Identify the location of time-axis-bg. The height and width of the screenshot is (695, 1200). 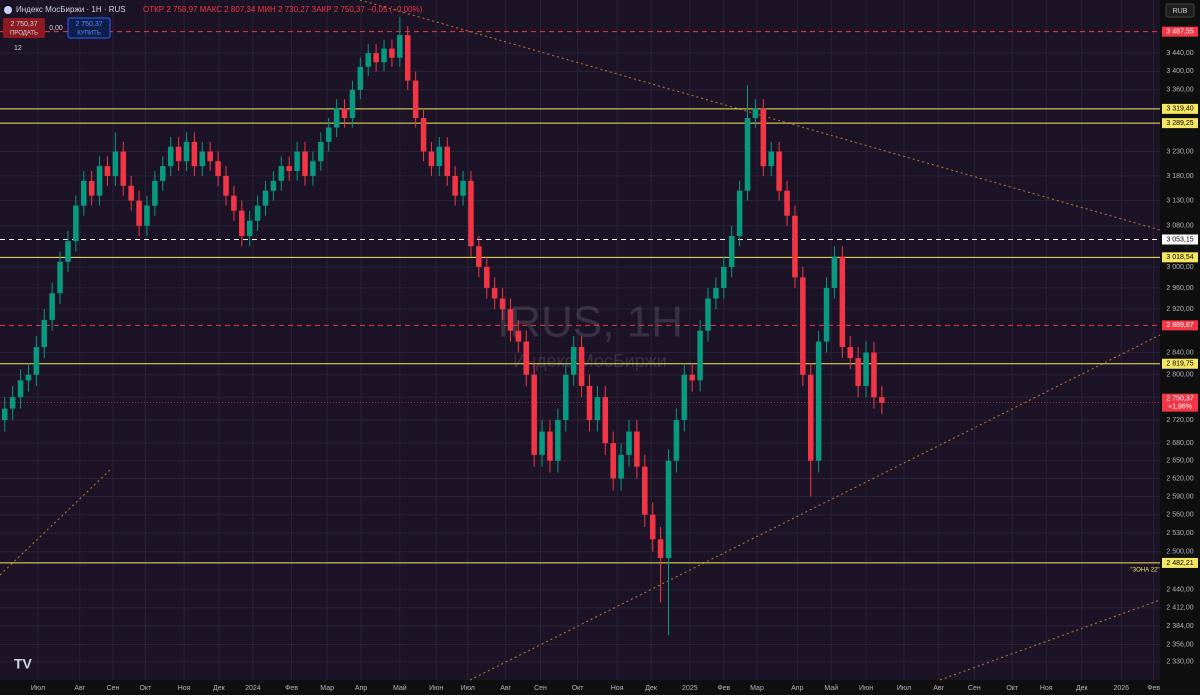
(580, 687).